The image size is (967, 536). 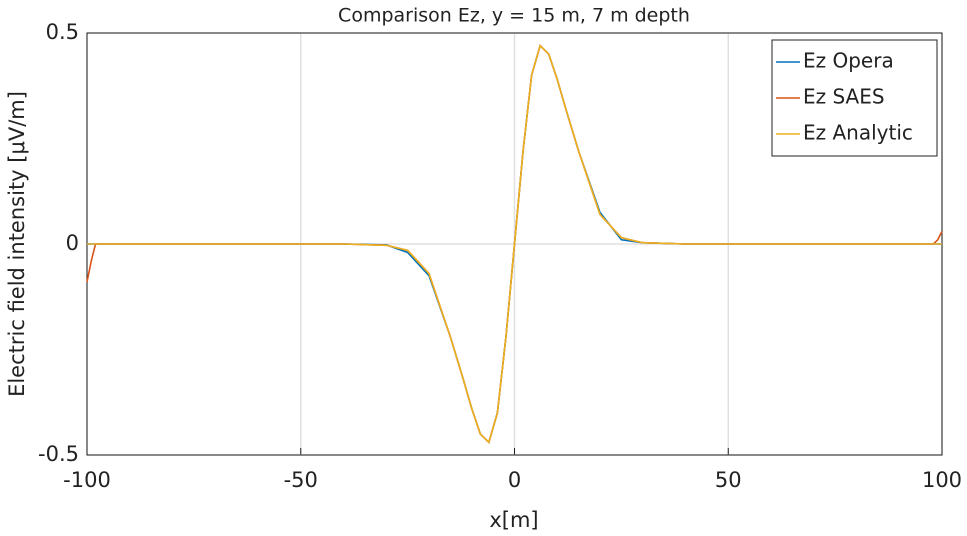 What do you see at coordinates (17, 244) in the screenshot?
I see `y-axis-label: Electric field intensity [μV/m]` at bounding box center [17, 244].